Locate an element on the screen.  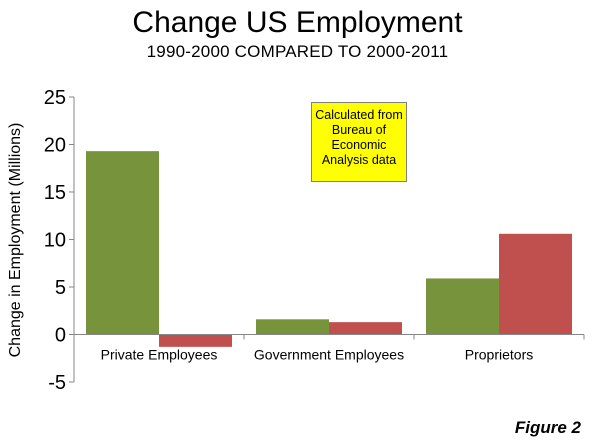
y-tick-label: 20 is located at coordinates (55, 146).